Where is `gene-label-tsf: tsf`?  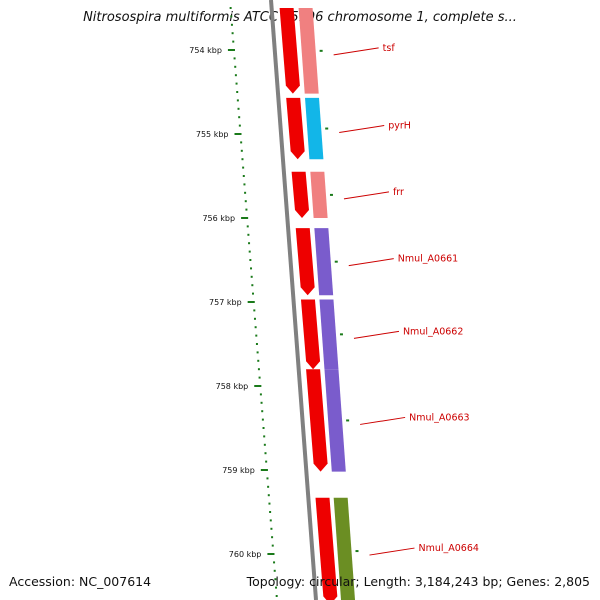 gene-label-tsf: tsf is located at coordinates (389, 48).